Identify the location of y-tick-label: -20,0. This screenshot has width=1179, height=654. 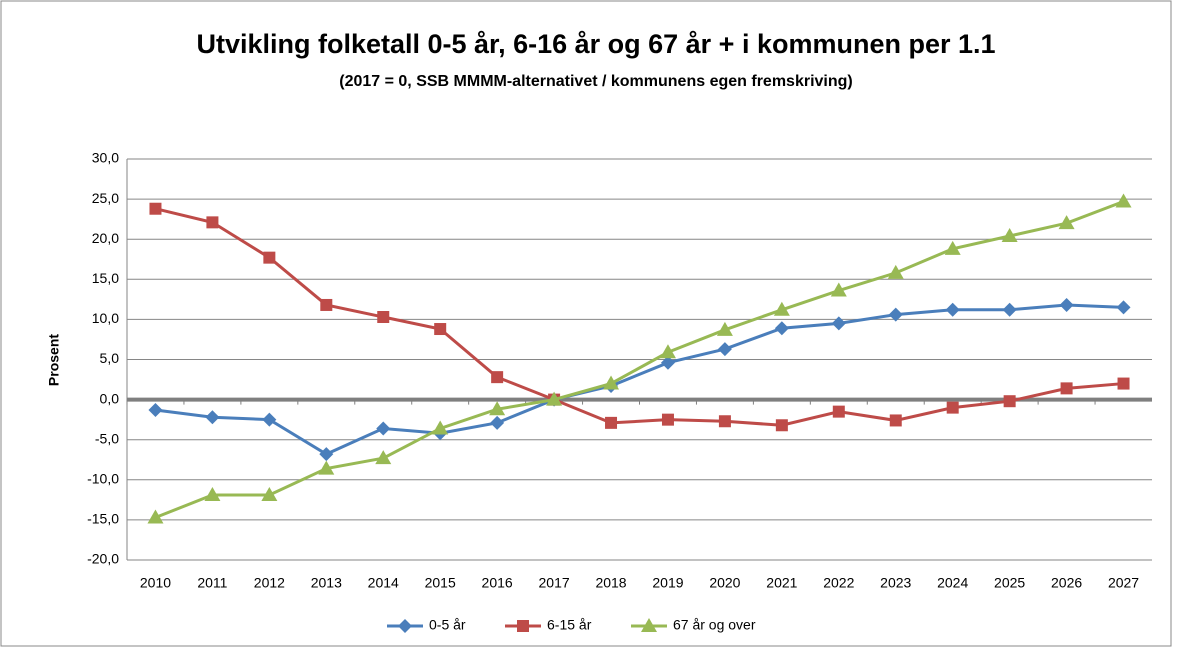
(103, 559).